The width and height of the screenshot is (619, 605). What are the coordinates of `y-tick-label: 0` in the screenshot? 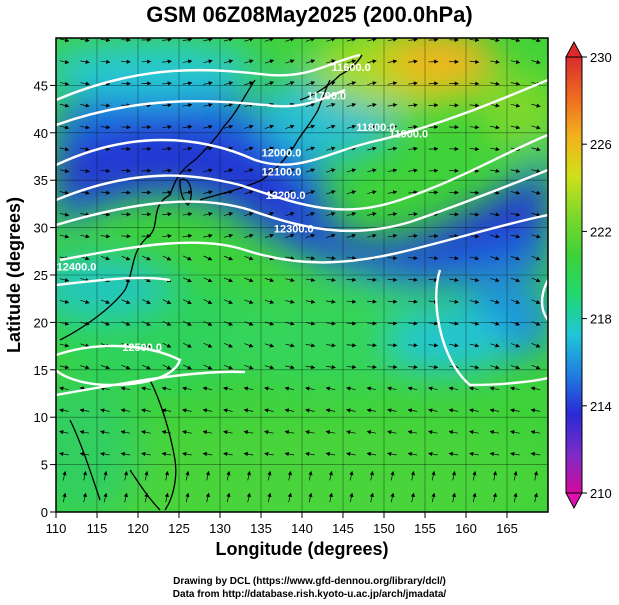 It's located at (44, 512).